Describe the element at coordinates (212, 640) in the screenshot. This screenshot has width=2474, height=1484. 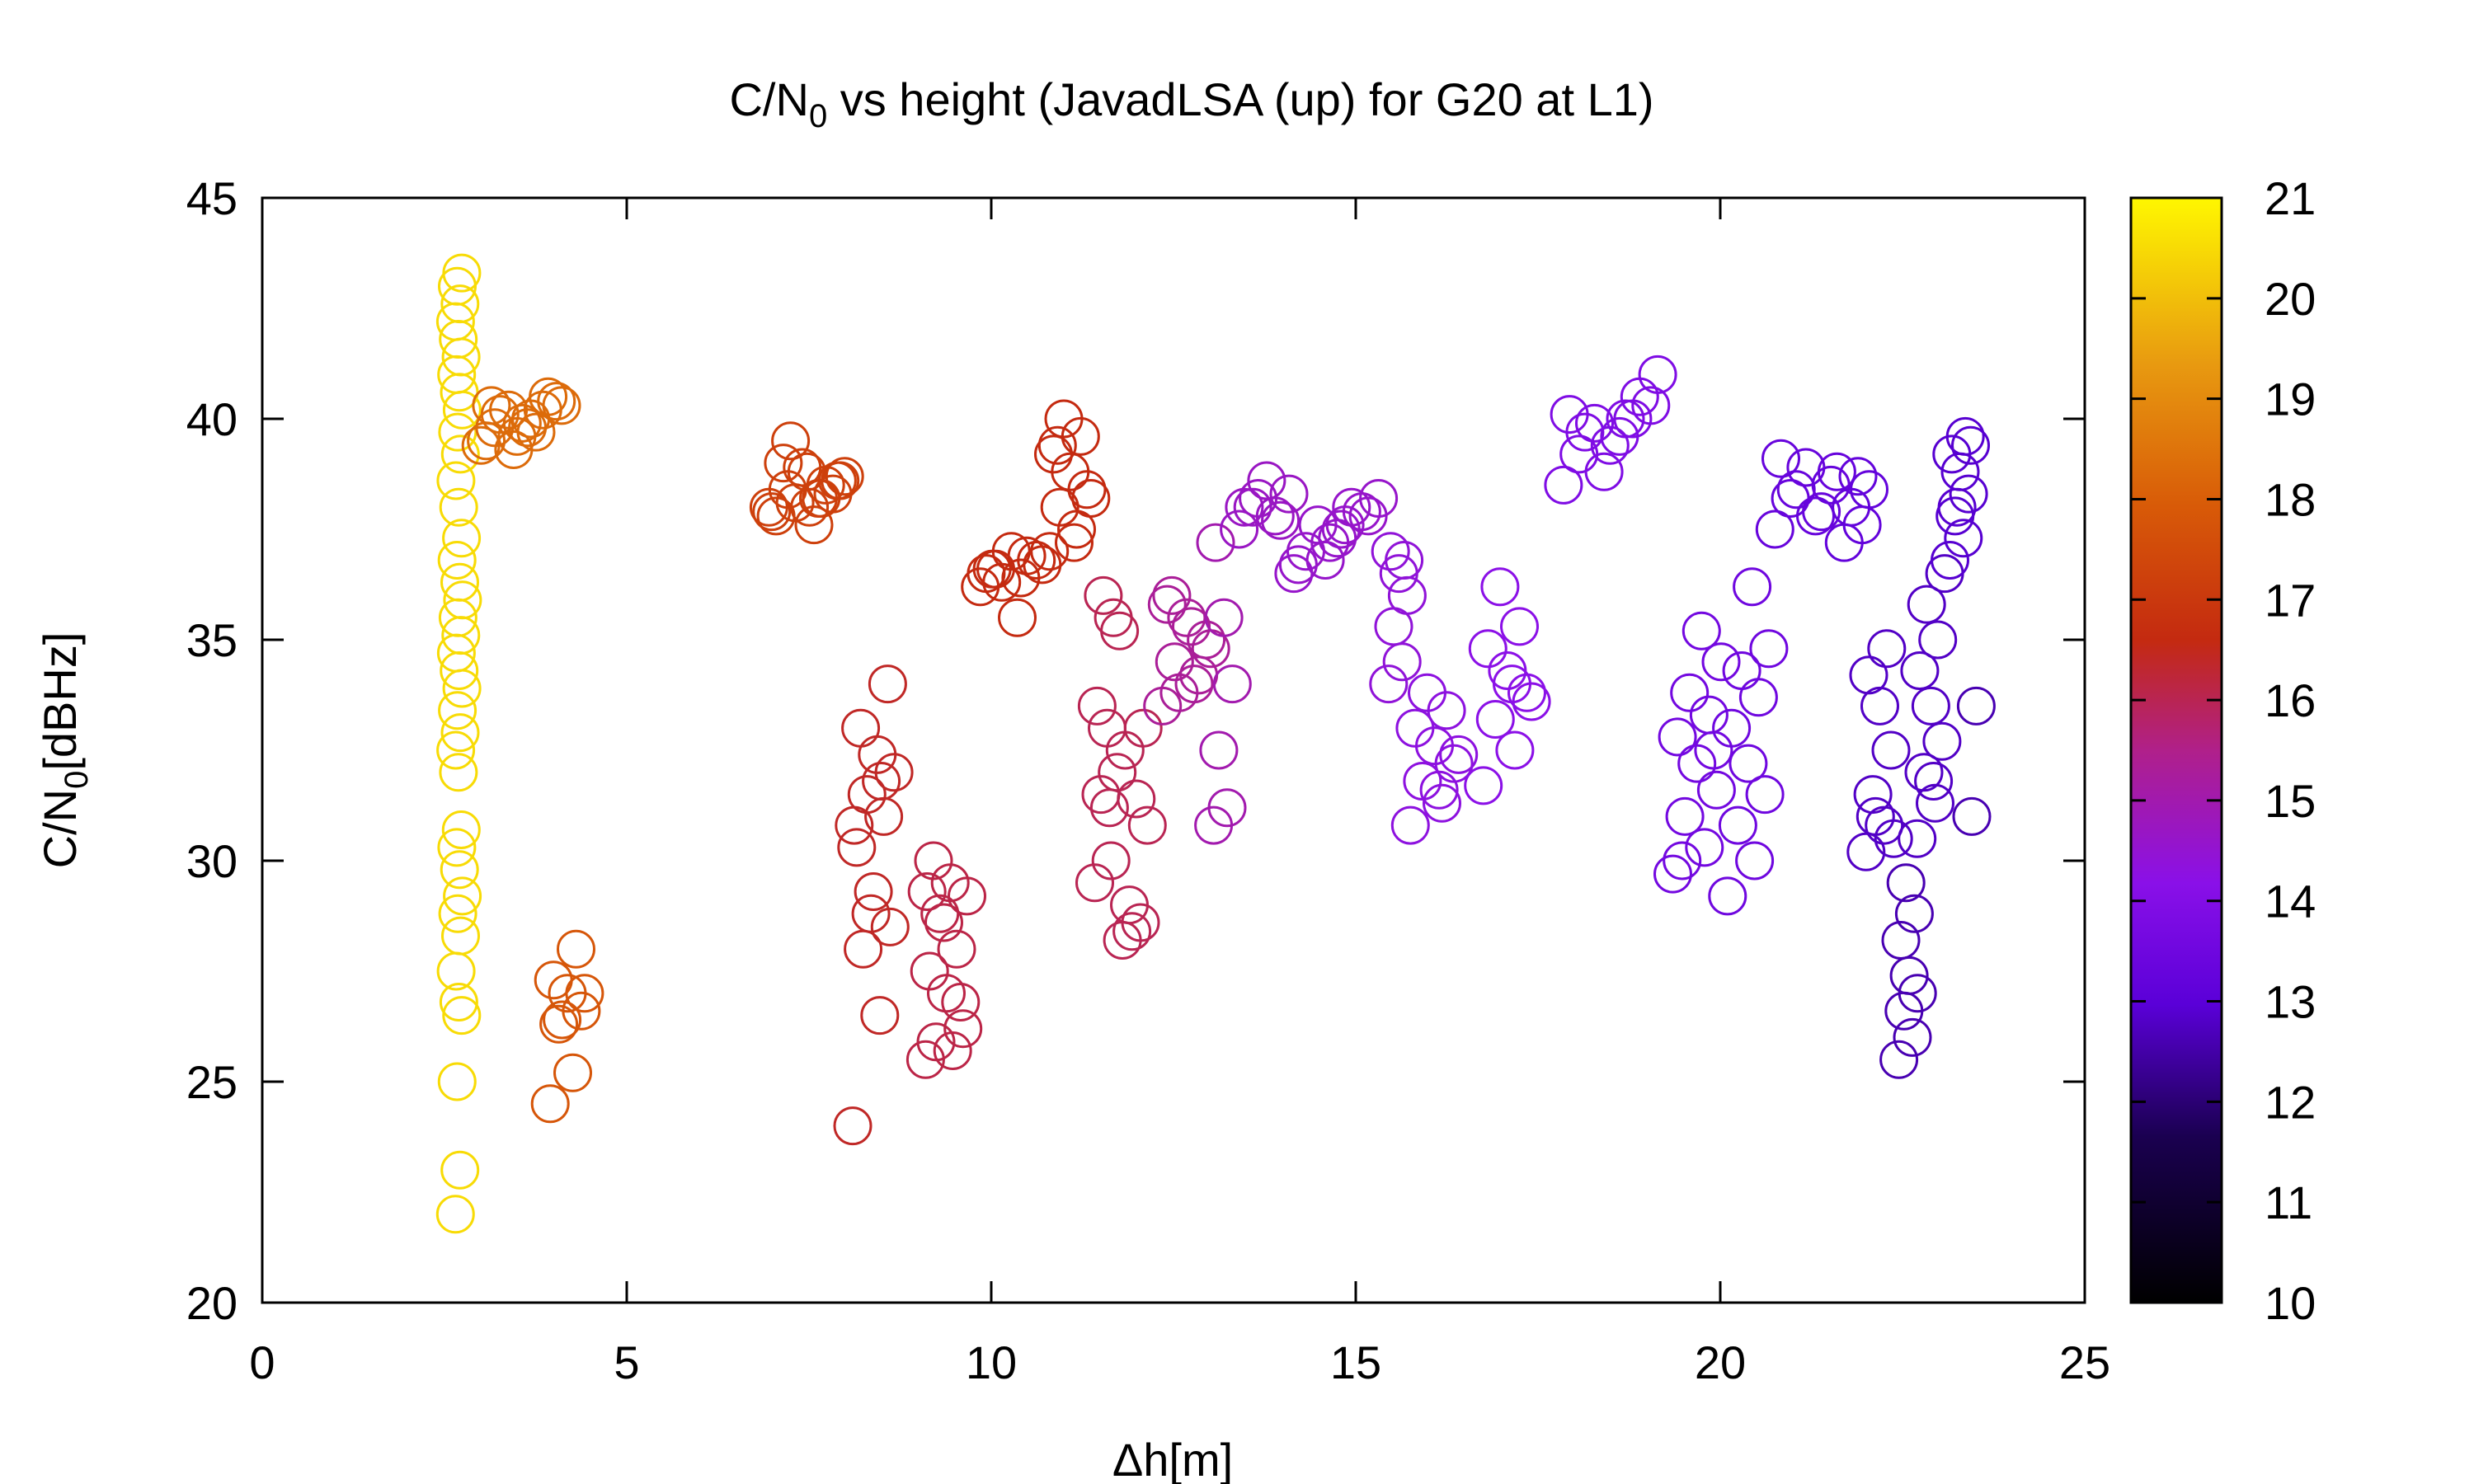
I see `y-tick-label: 35` at that location.